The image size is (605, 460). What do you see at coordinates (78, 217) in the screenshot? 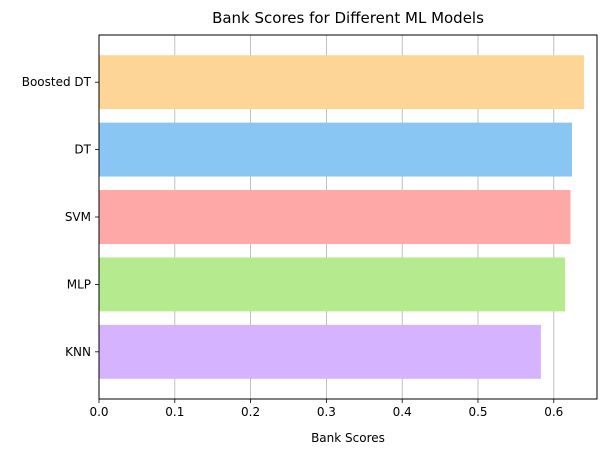
I see `y-tick-label: SVM` at bounding box center [78, 217].